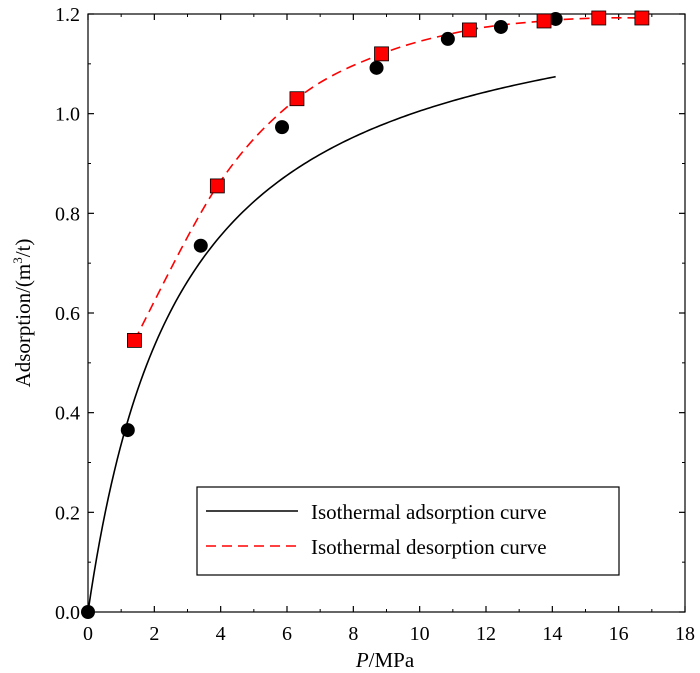  Describe the element at coordinates (17, 260) in the screenshot. I see `y-axis-title-superscript: 3` at that location.